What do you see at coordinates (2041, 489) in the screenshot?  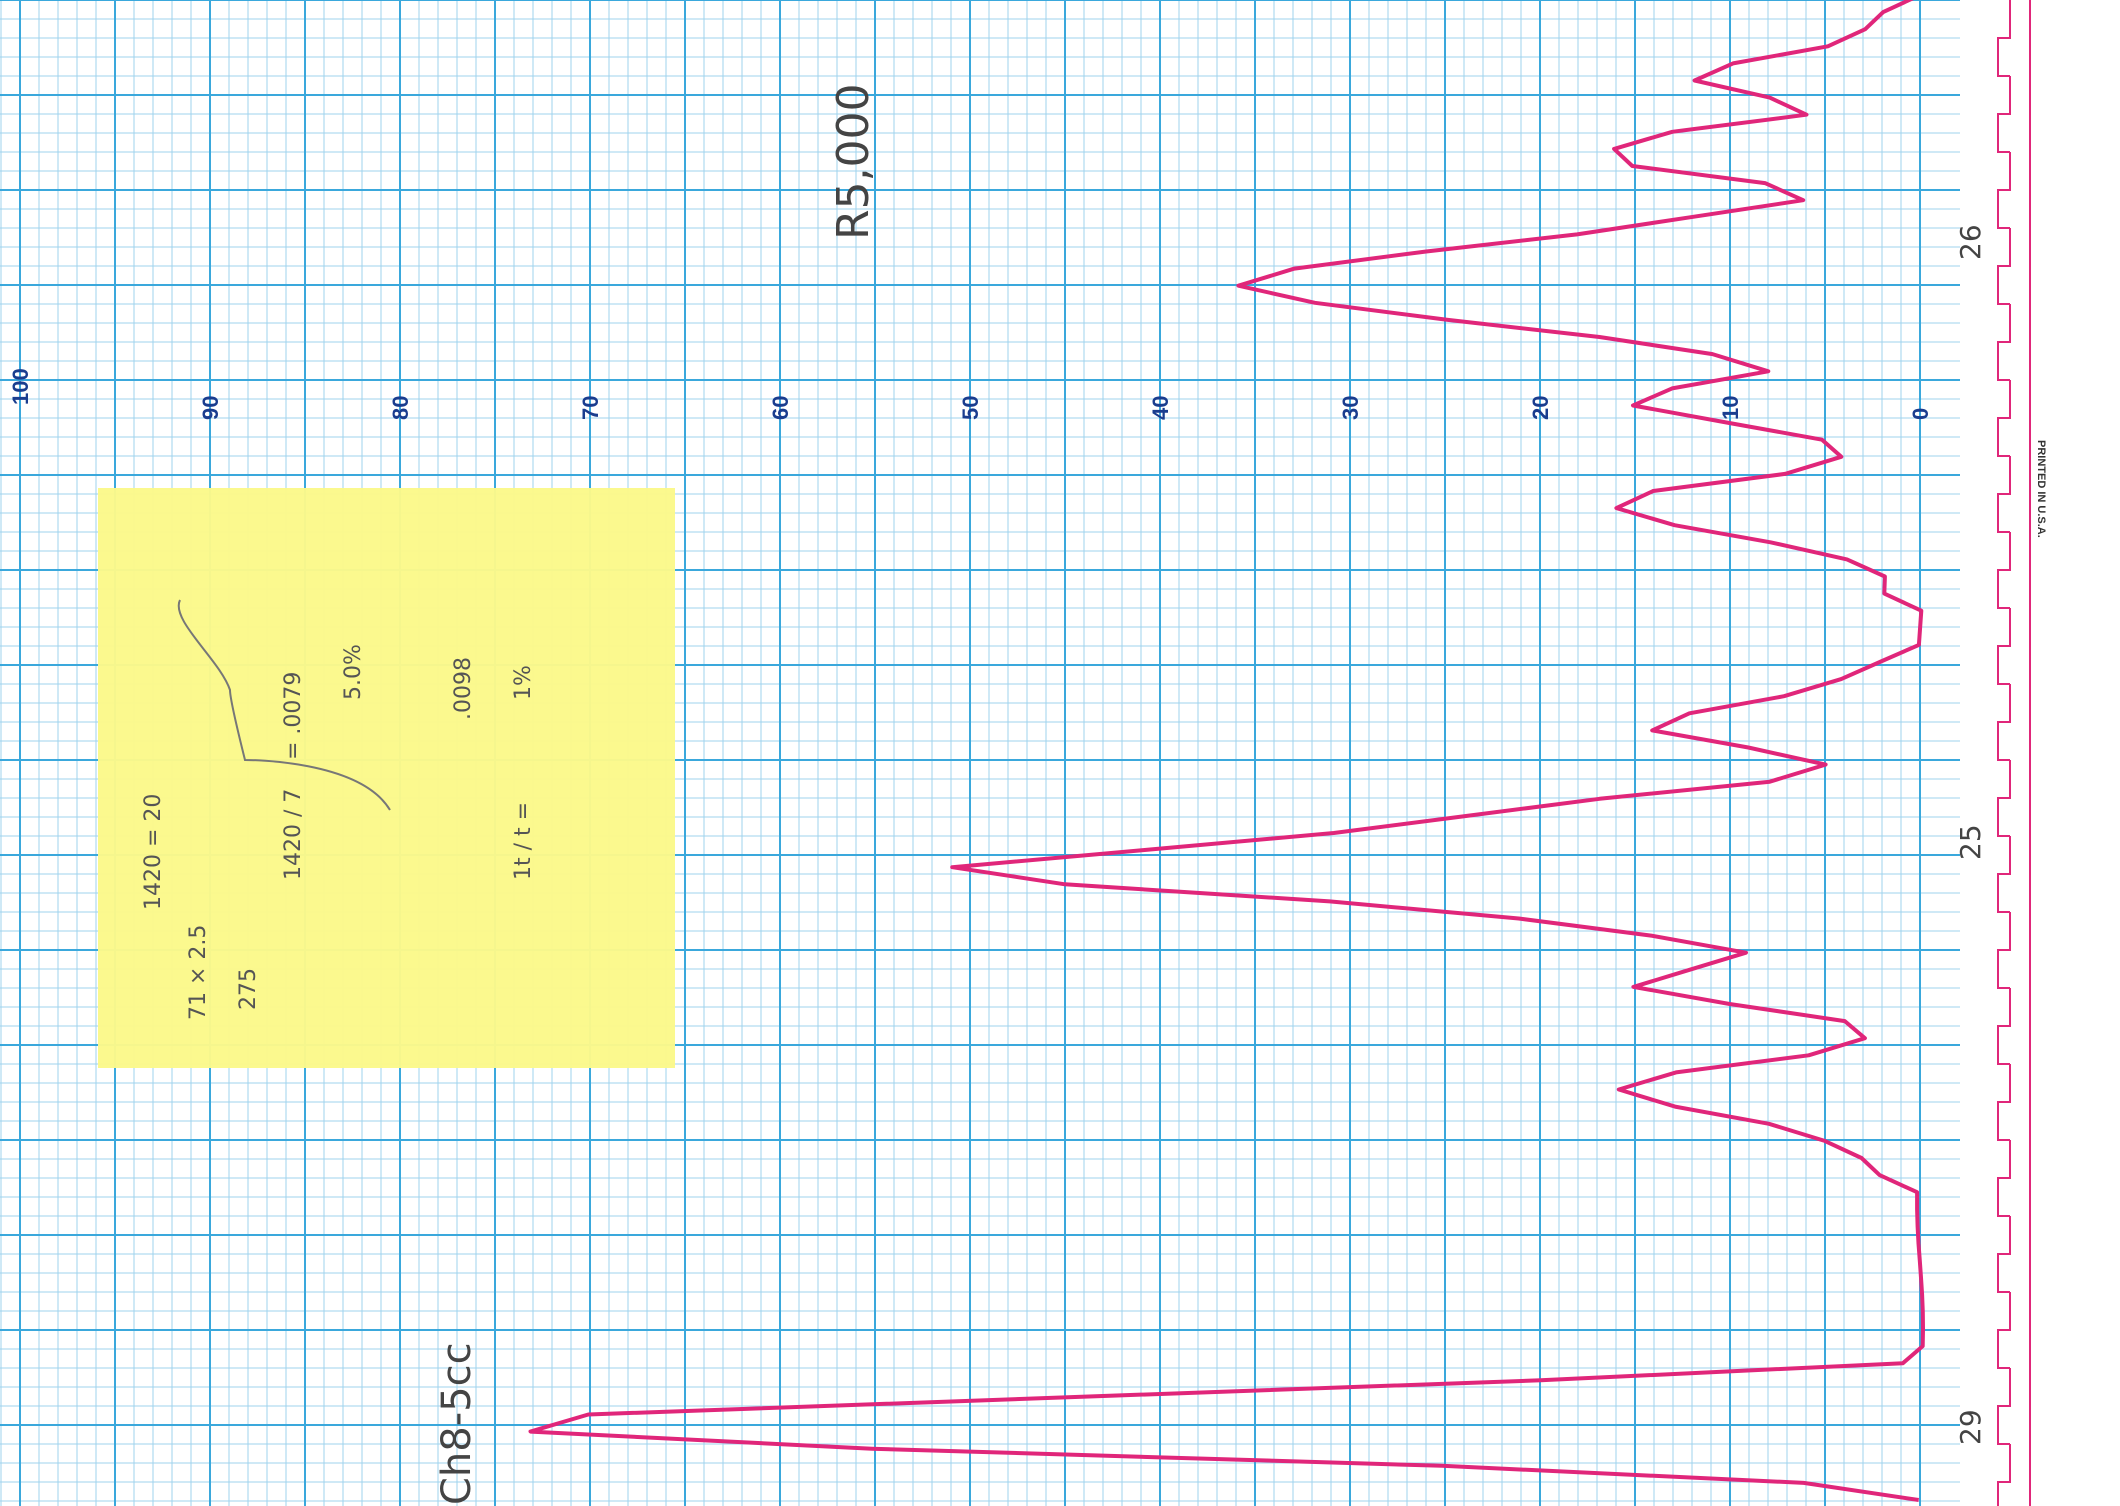 I see `printed-in-usa: PRINTED IN U.S.A.` at bounding box center [2041, 489].